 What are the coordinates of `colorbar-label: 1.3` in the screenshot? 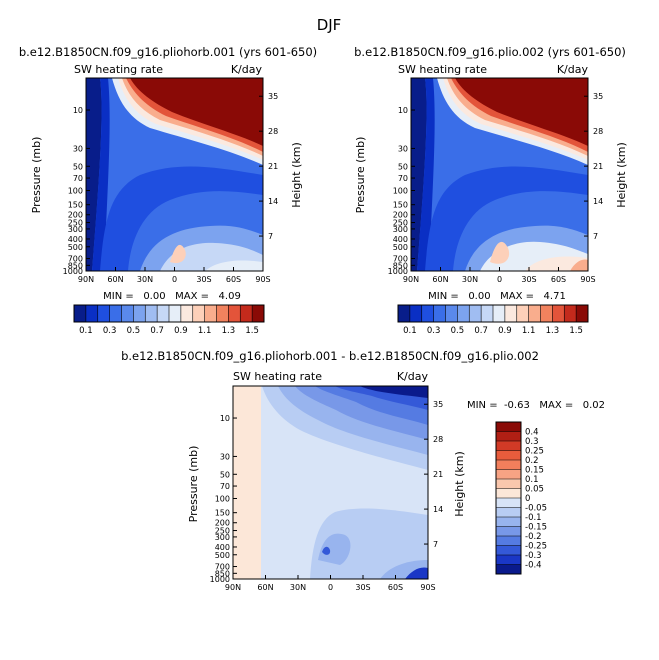 It's located at (553, 331).